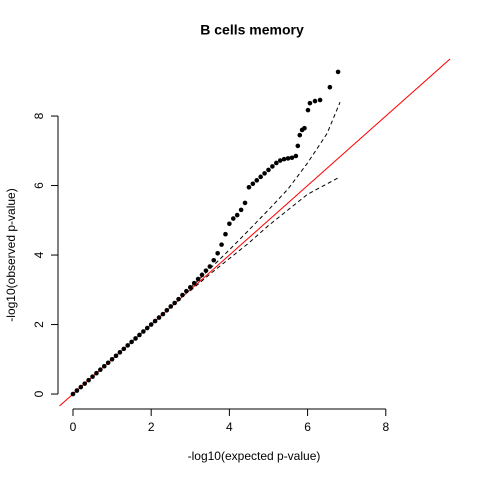 The height and width of the screenshot is (480, 480). I want to click on y-tick-label: 8, so click(39, 115).